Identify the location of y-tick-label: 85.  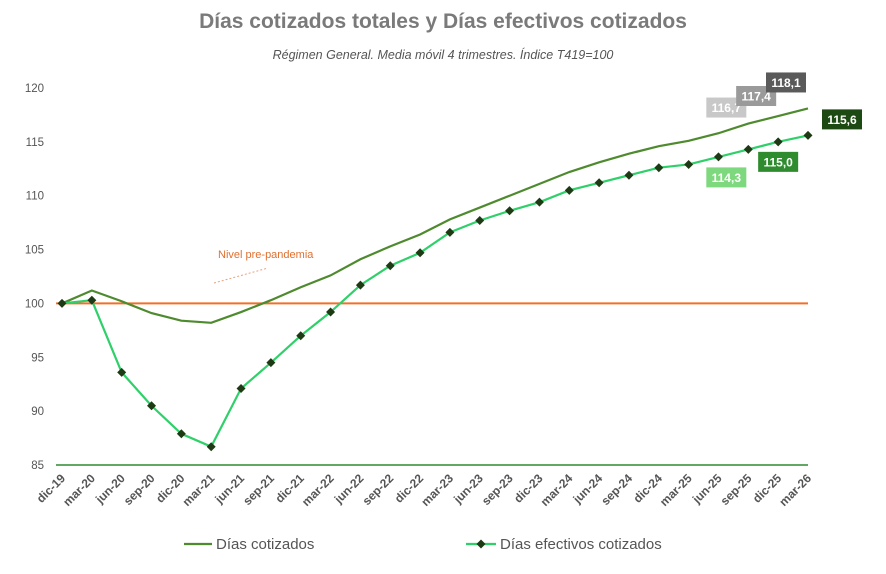
(37, 466).